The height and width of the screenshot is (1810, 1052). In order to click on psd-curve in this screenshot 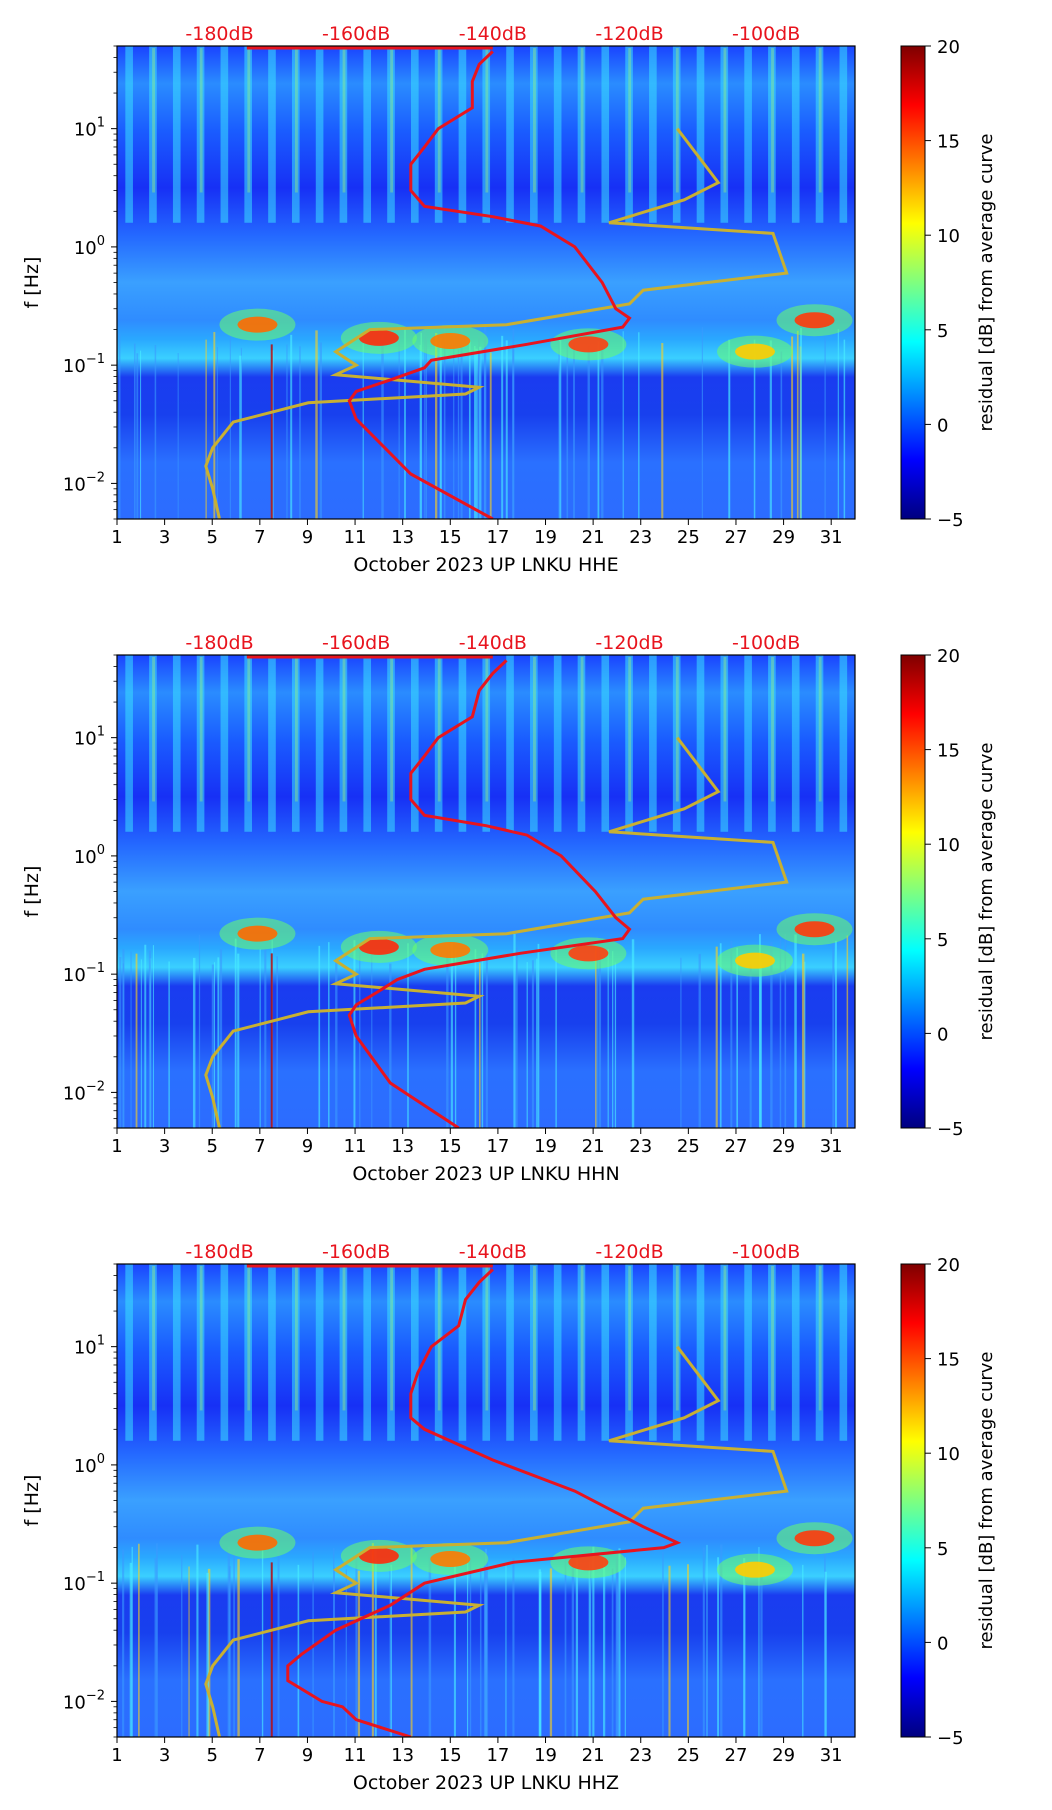, I will do `click(489, 893)`.